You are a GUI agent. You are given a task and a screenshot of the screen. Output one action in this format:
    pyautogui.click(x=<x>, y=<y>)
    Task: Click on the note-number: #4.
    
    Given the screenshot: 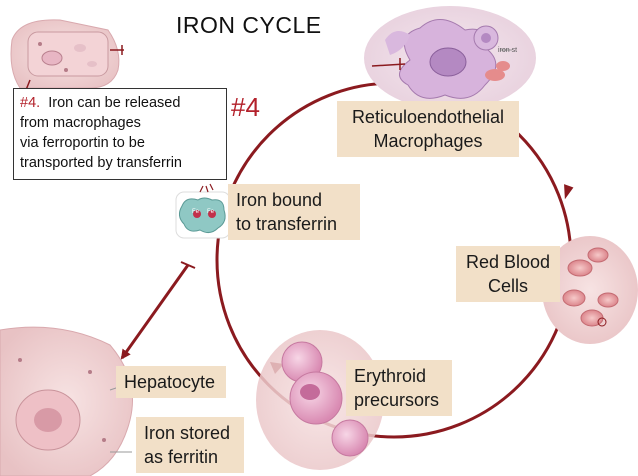 What is the action you would take?
    pyautogui.click(x=30, y=103)
    